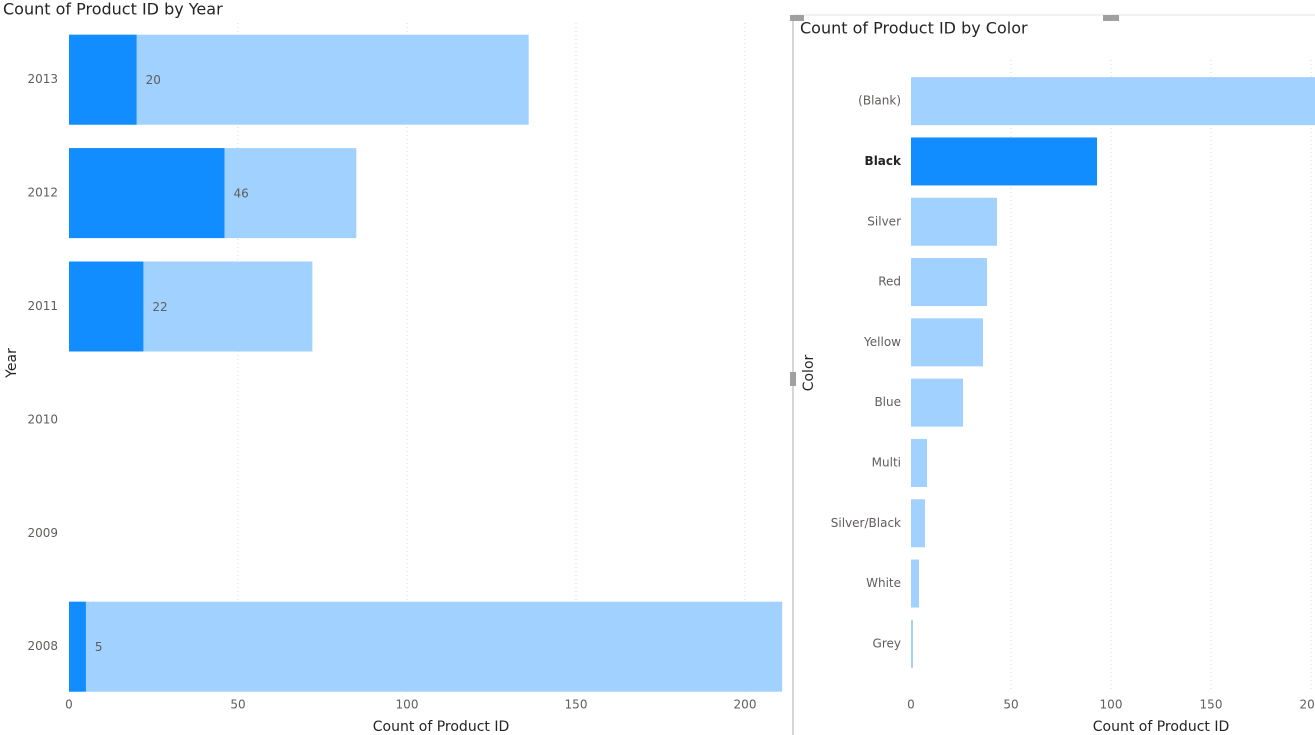 This screenshot has width=1315, height=735. What do you see at coordinates (914, 28) in the screenshot?
I see `chart-title: Count of Product ID by Color` at bounding box center [914, 28].